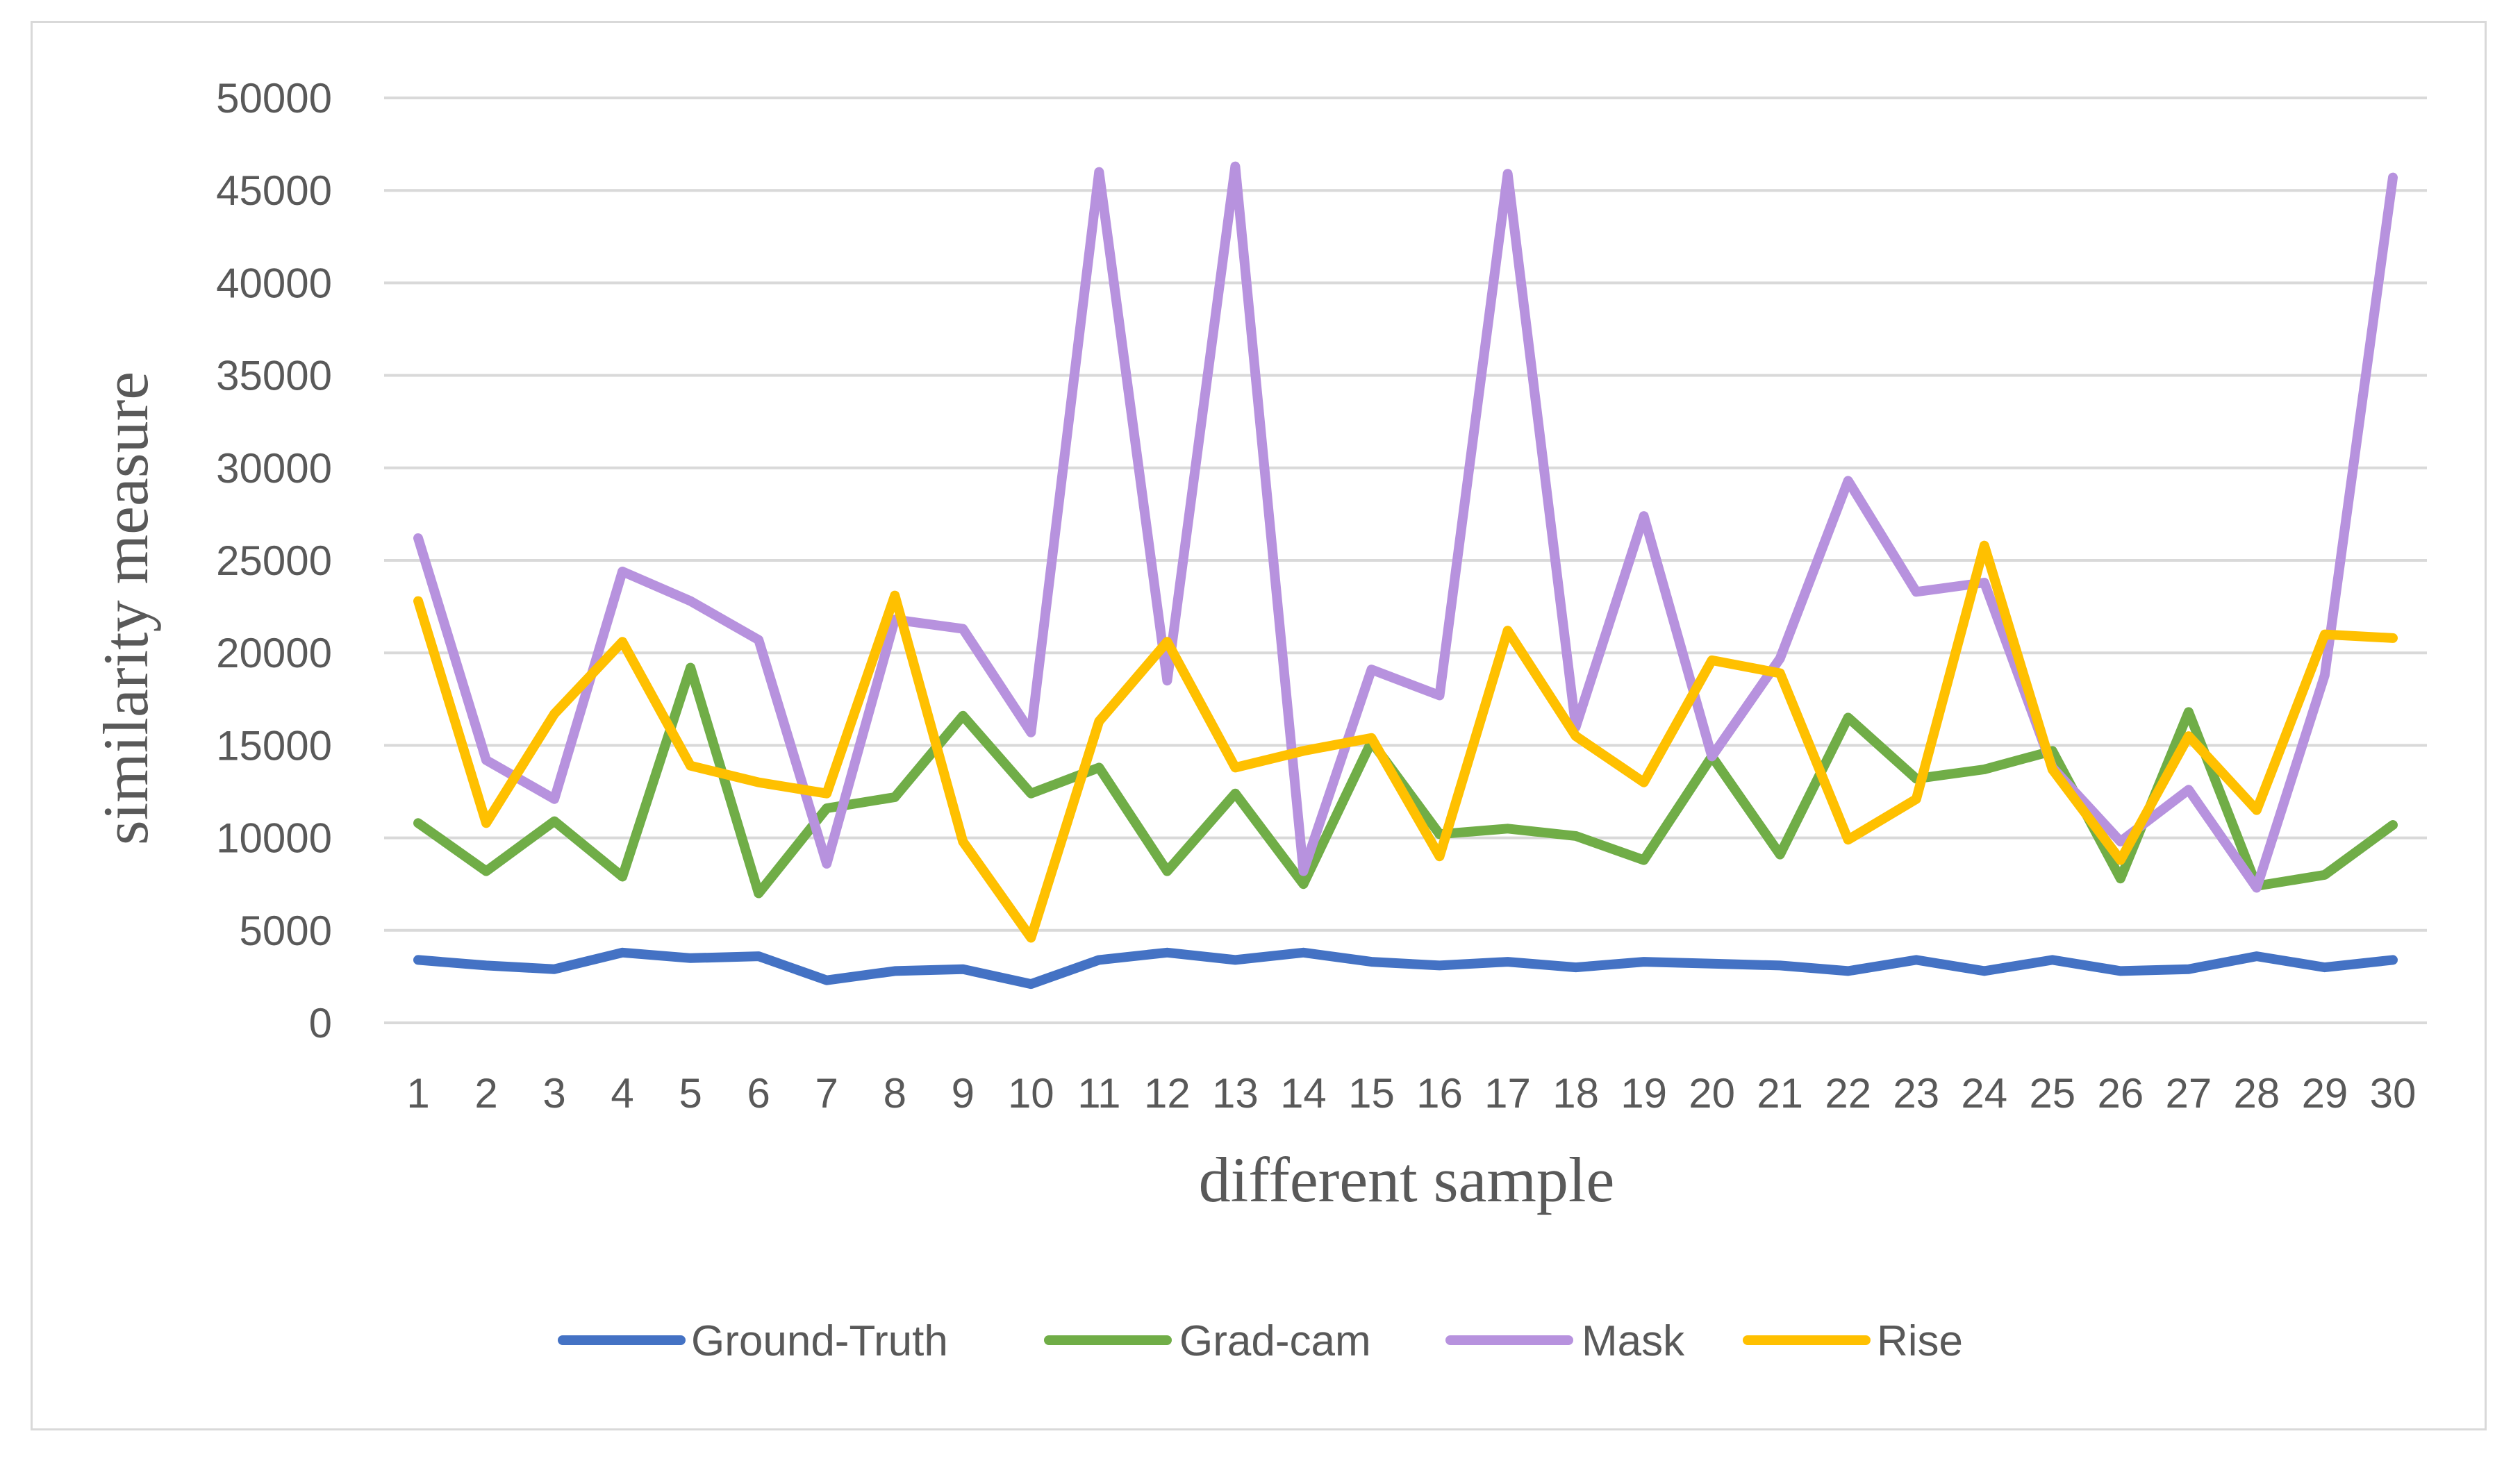 This screenshot has width=2520, height=1461. Describe the element at coordinates (1920, 1341) in the screenshot. I see `legend-label-rise: Rise` at that location.